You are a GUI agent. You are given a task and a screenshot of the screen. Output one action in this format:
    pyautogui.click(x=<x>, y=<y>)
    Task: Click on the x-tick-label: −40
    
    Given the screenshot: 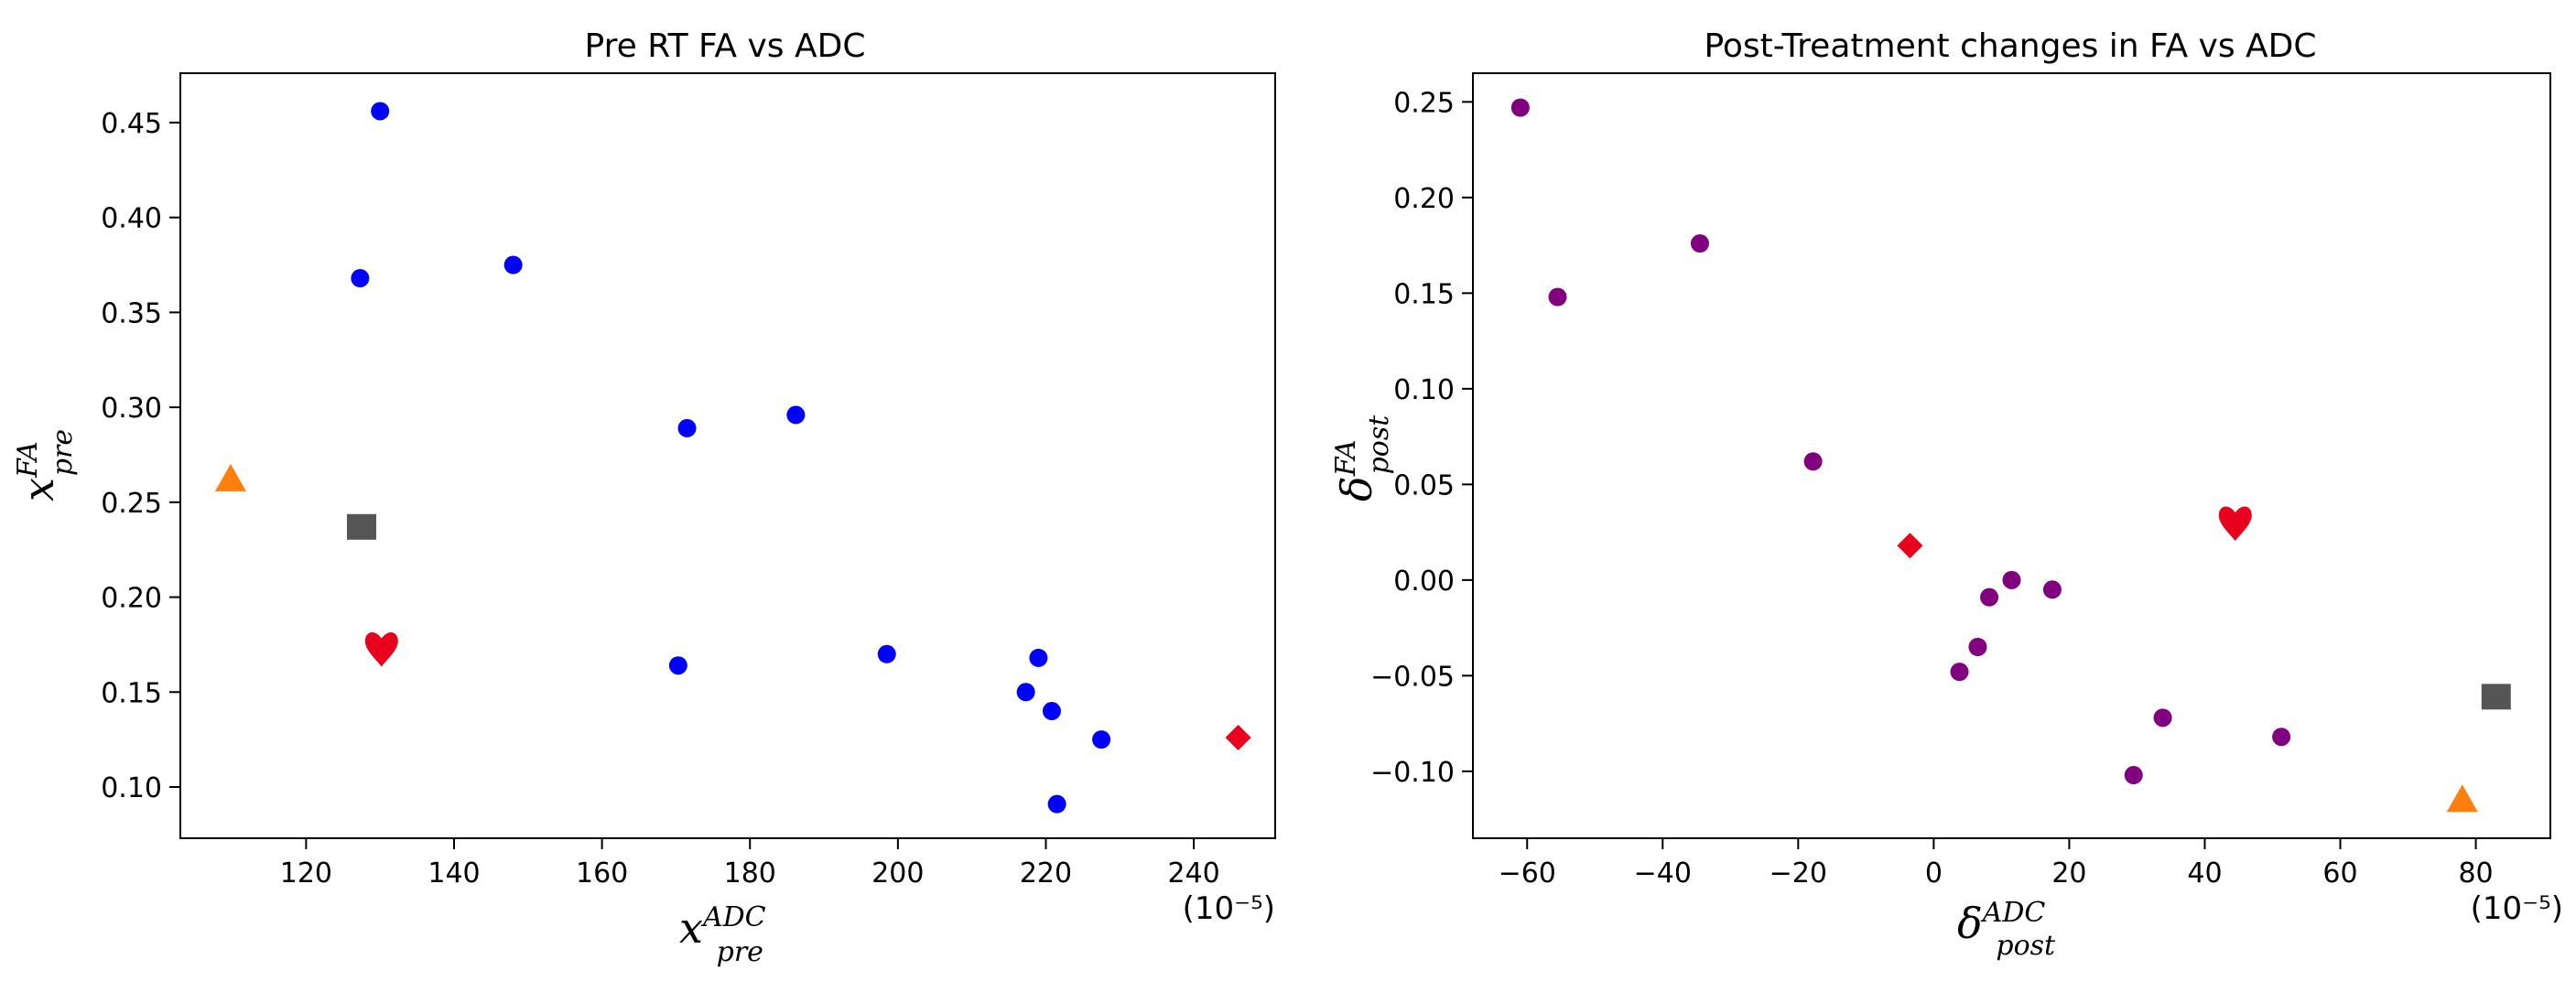 What is the action you would take?
    pyautogui.click(x=1663, y=873)
    